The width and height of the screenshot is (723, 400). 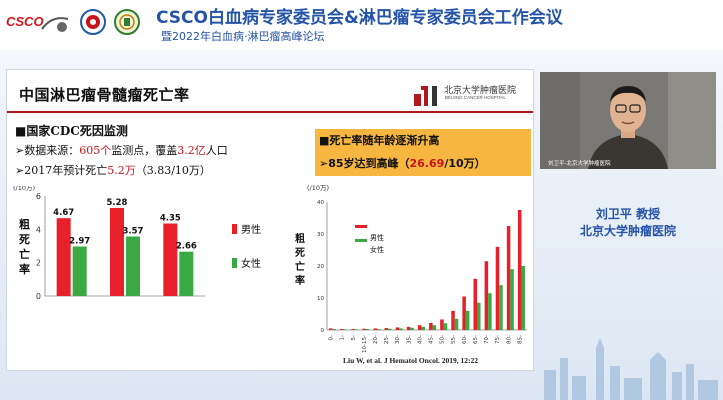 I want to click on x-tick-label: 85-, so click(x=520, y=339).